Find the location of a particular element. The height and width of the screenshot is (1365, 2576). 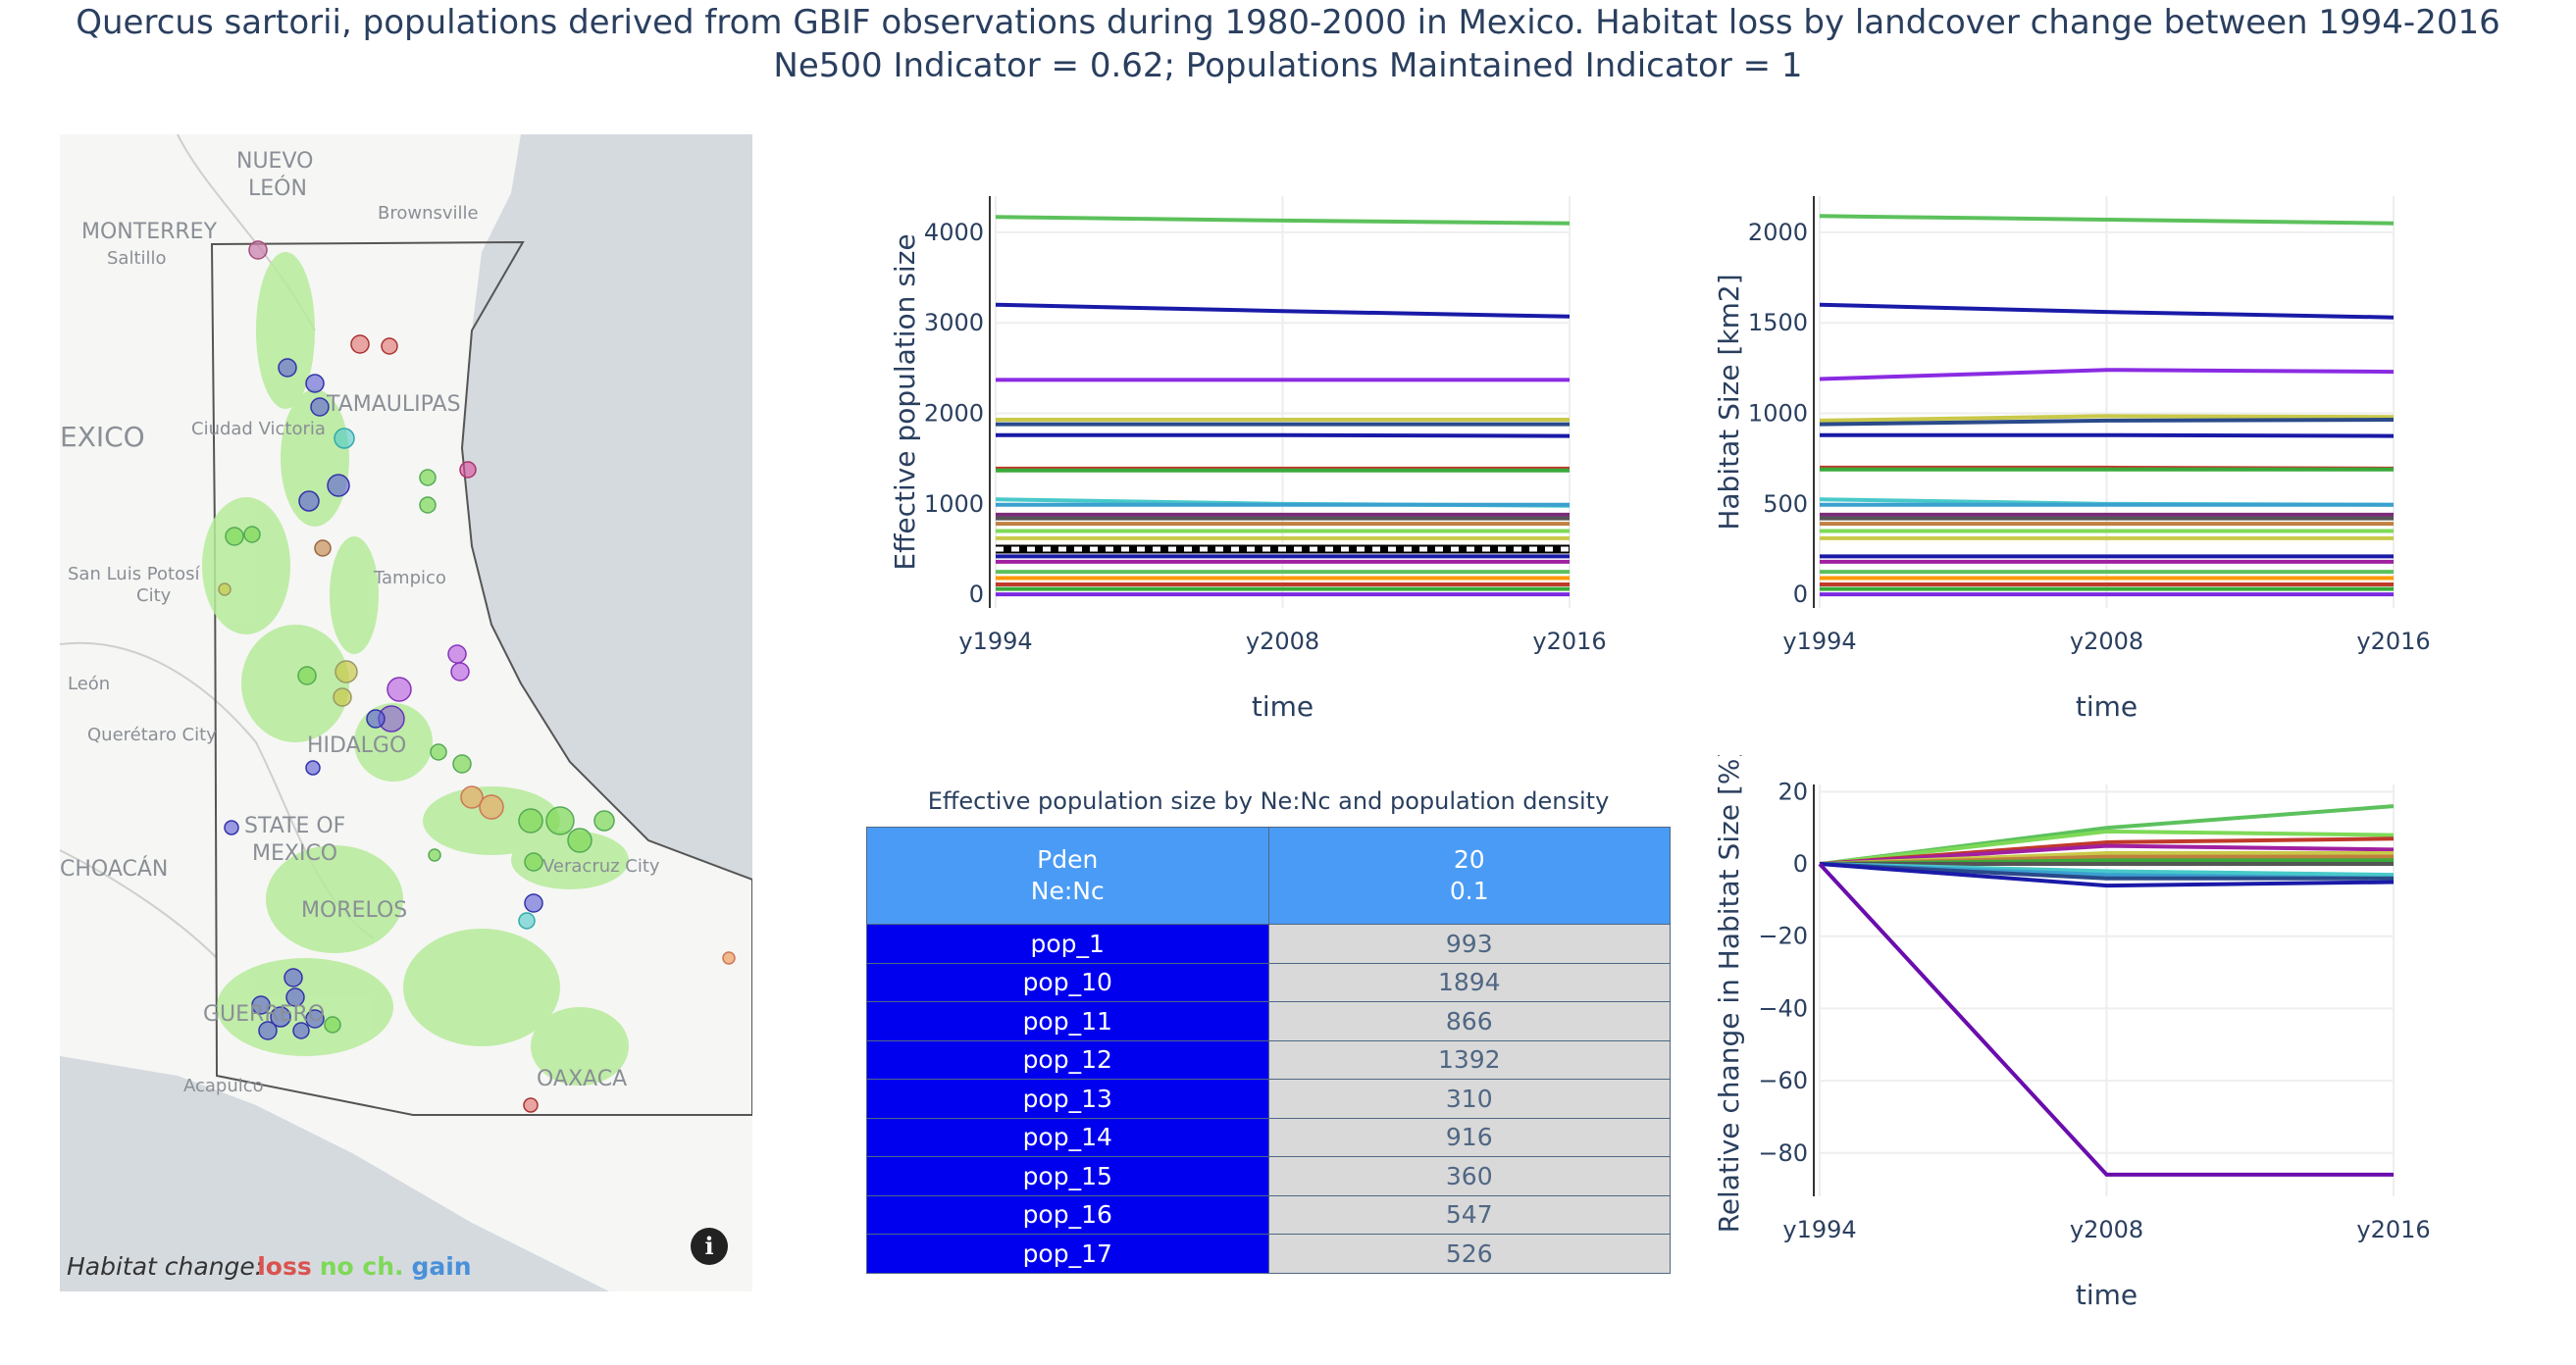

y-axis-title: Habitat Size [km2] is located at coordinates (1729, 402).